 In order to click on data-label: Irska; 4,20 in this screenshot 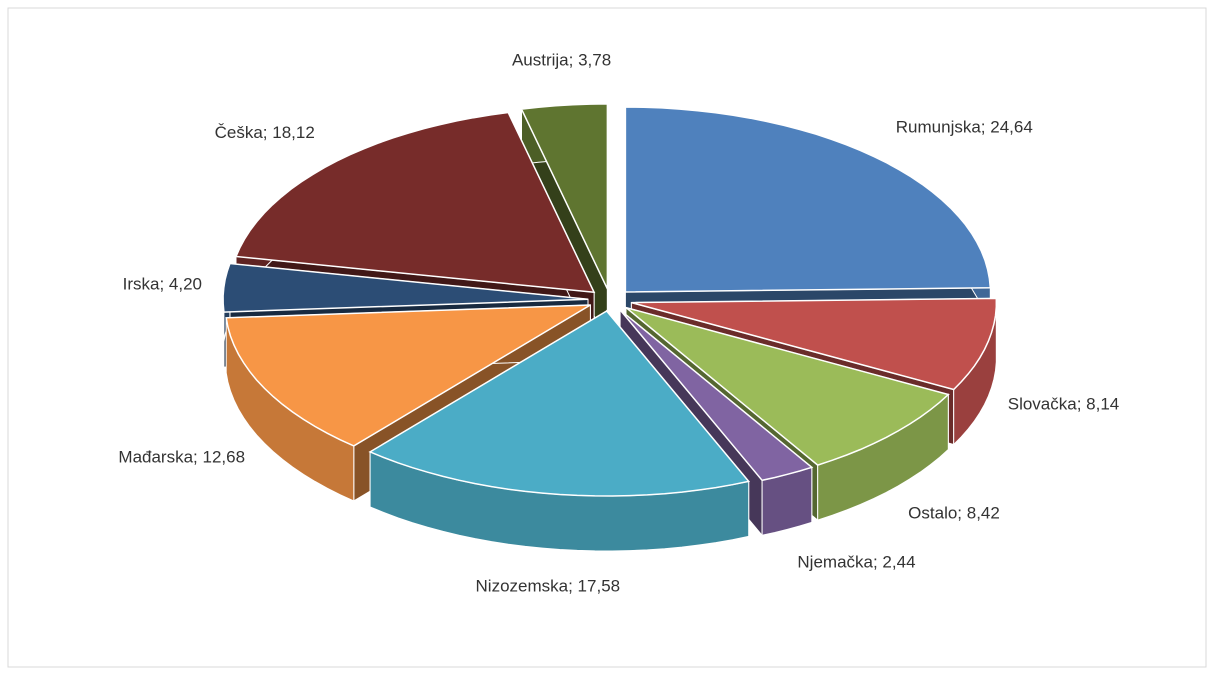, I will do `click(162, 283)`.